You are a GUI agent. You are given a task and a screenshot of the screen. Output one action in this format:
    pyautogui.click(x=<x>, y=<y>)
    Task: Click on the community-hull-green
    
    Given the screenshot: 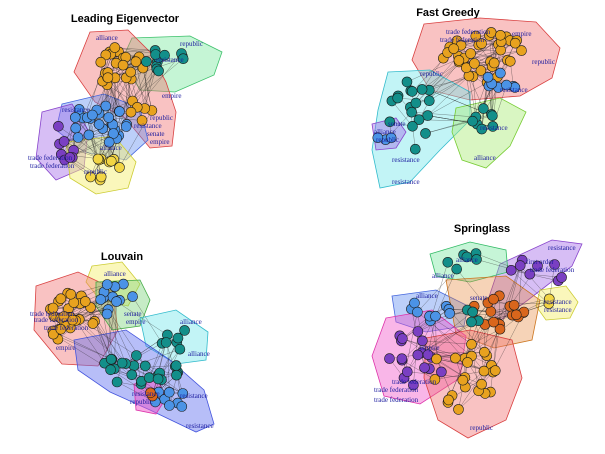 What is the action you would take?
    pyautogui.click(x=489, y=133)
    